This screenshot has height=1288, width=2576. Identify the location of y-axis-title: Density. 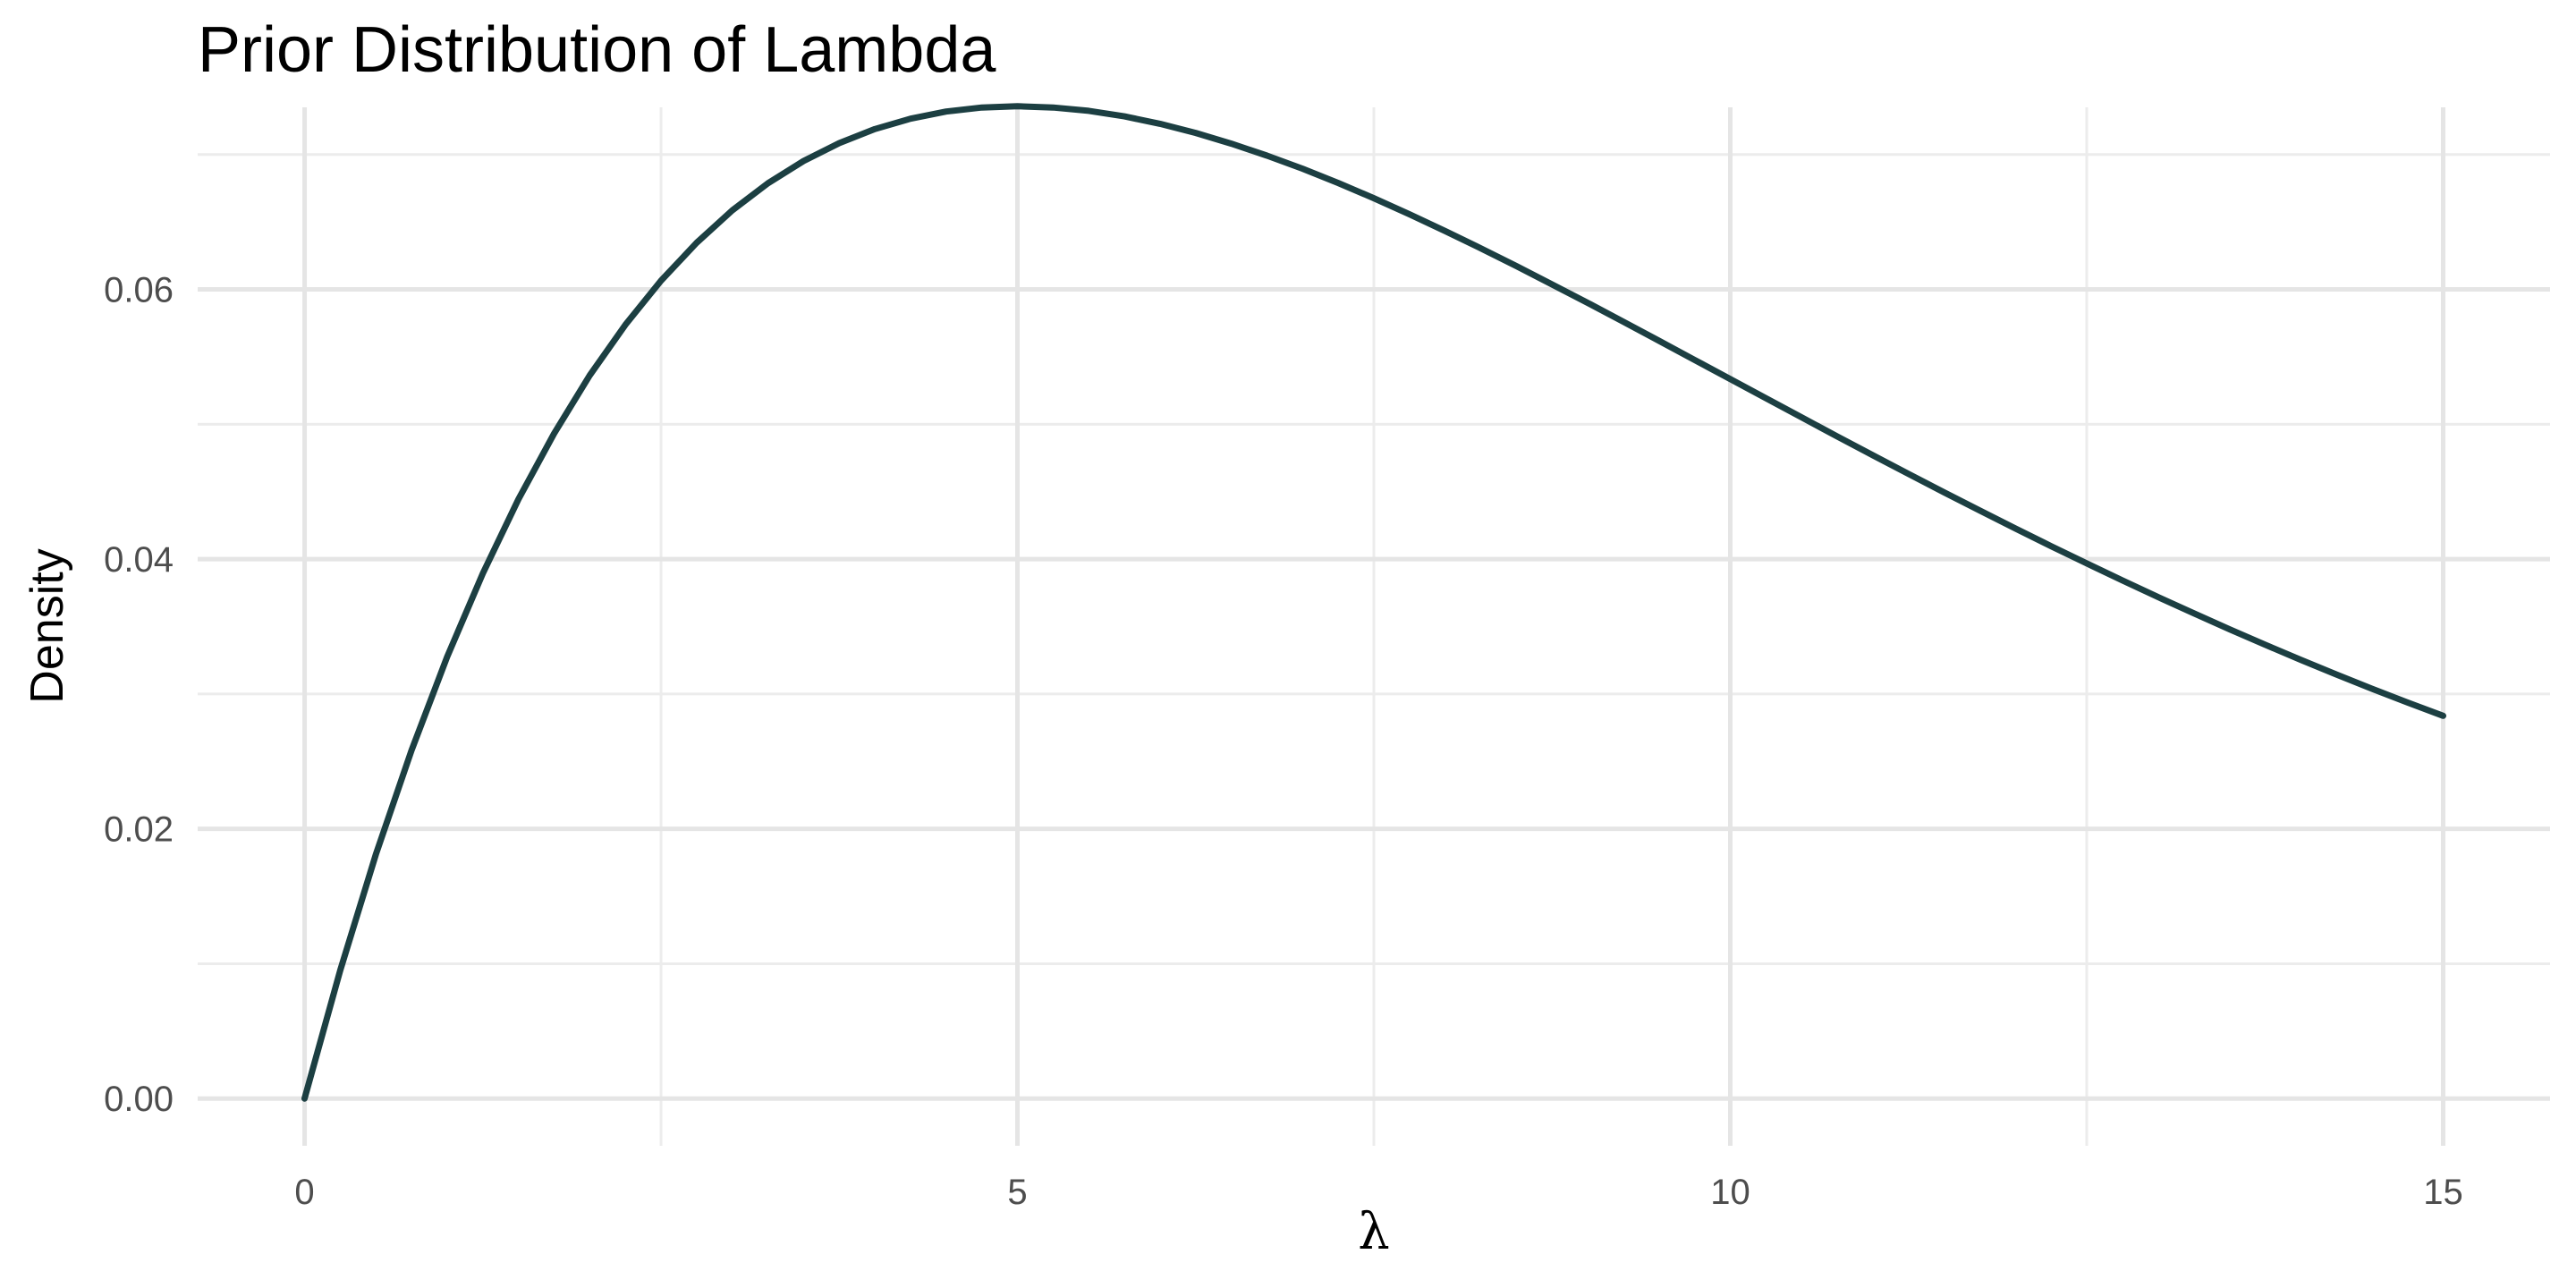
(47, 625).